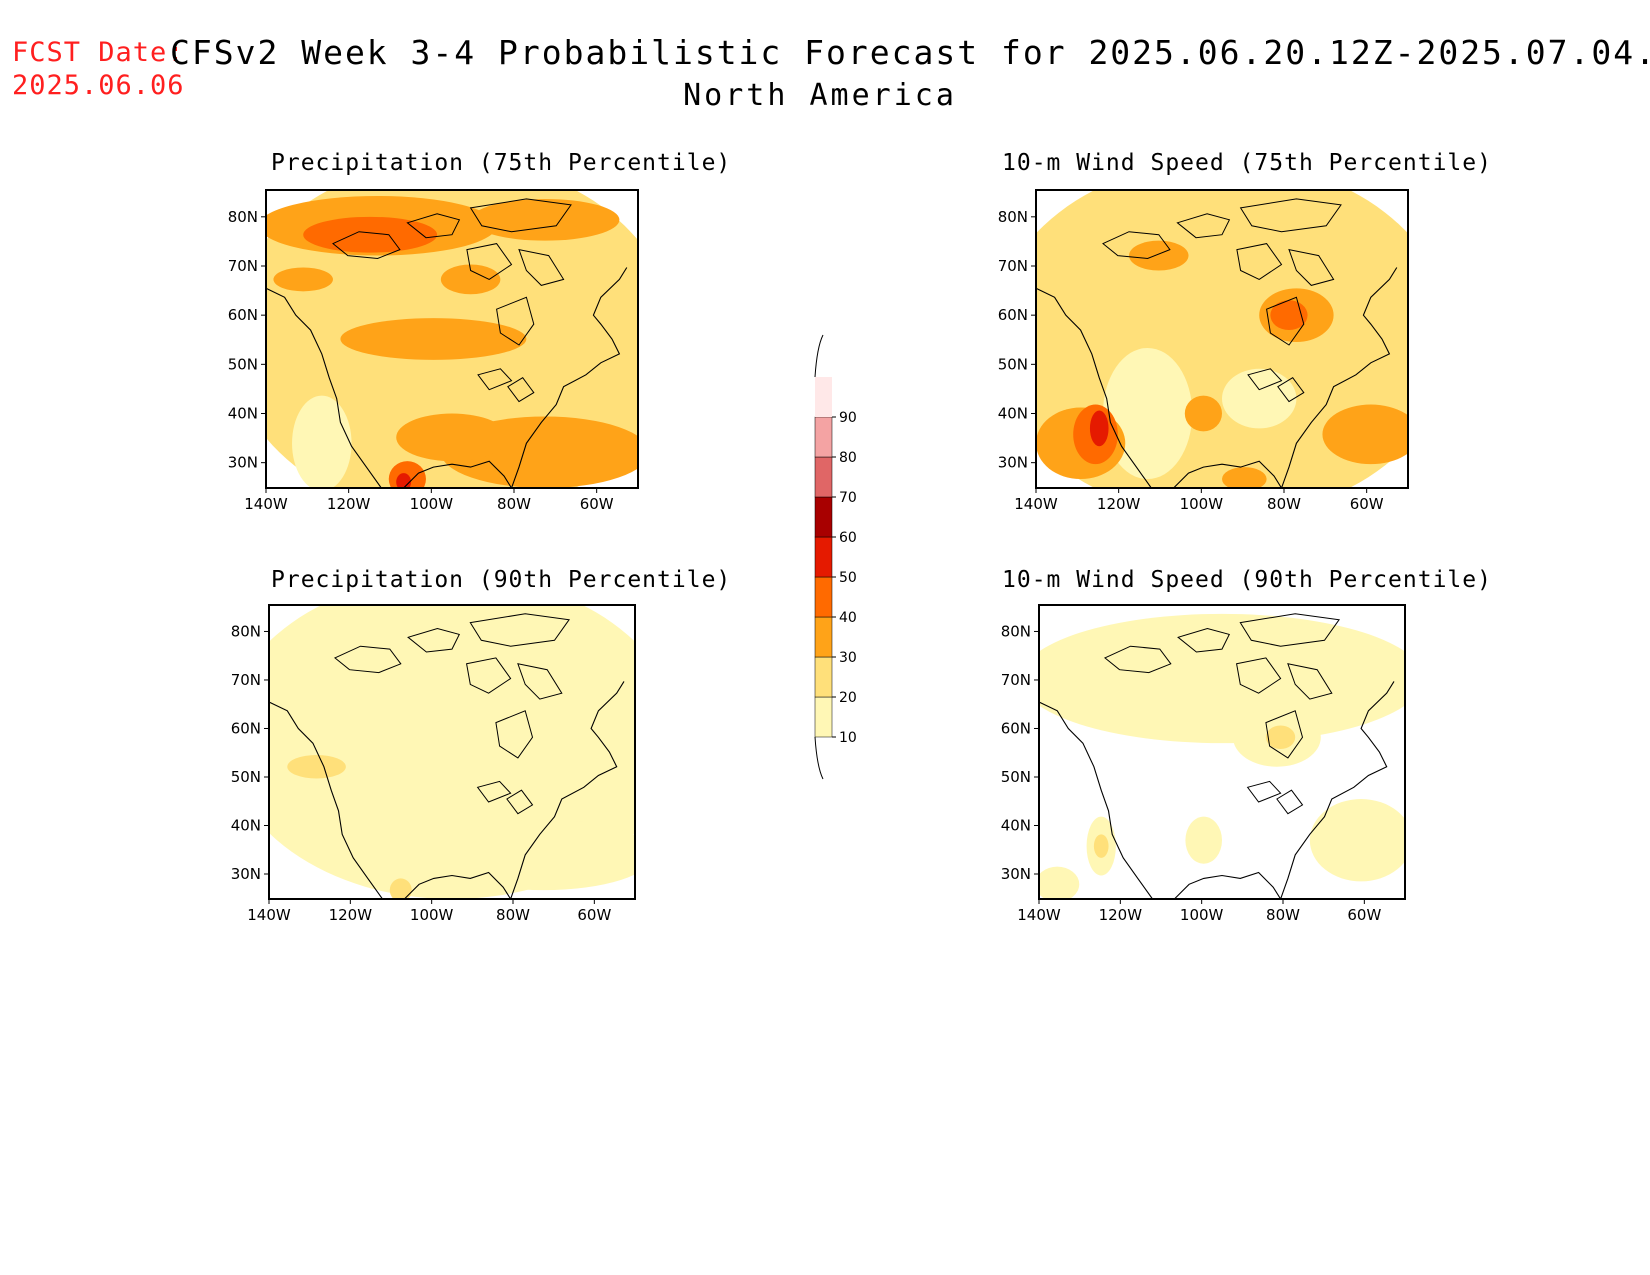 The height and width of the screenshot is (1275, 1650). What do you see at coordinates (848, 498) in the screenshot?
I see `colorbar-label: 70` at bounding box center [848, 498].